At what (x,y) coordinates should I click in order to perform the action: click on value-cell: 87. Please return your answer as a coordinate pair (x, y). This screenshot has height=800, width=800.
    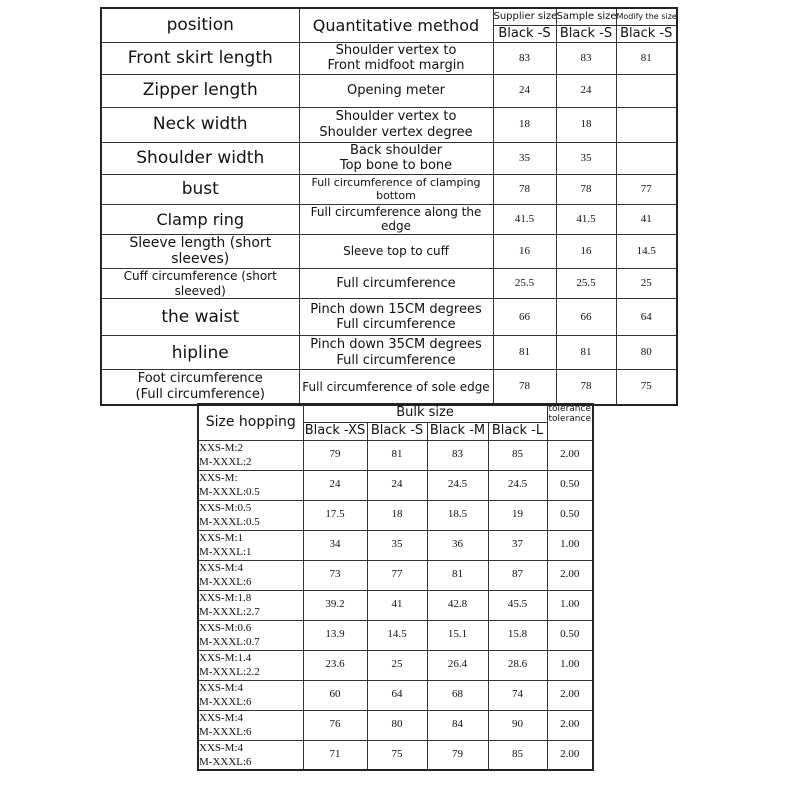
    Looking at the image, I should click on (517, 575).